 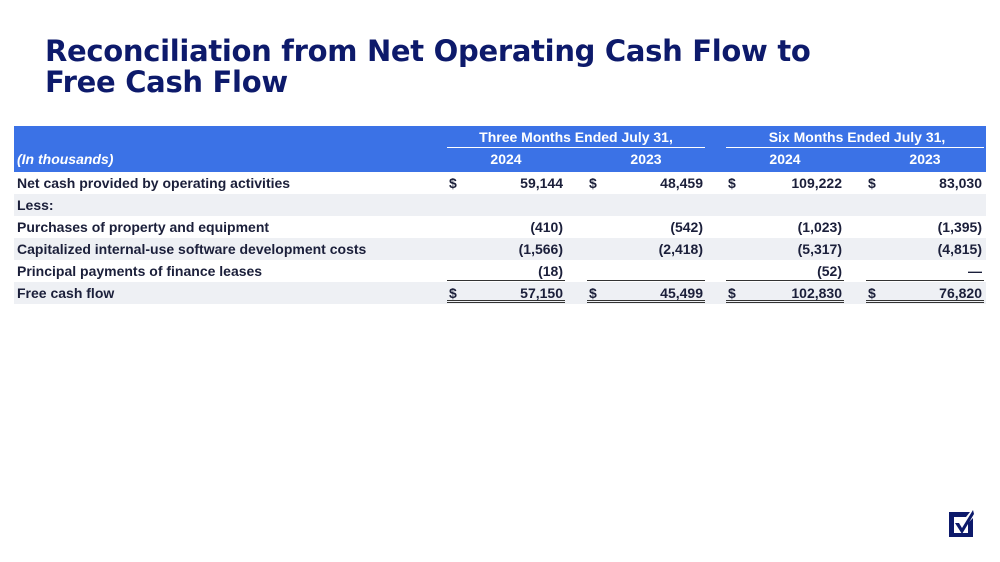 I want to click on cell-value: (2,418), so click(x=680, y=249).